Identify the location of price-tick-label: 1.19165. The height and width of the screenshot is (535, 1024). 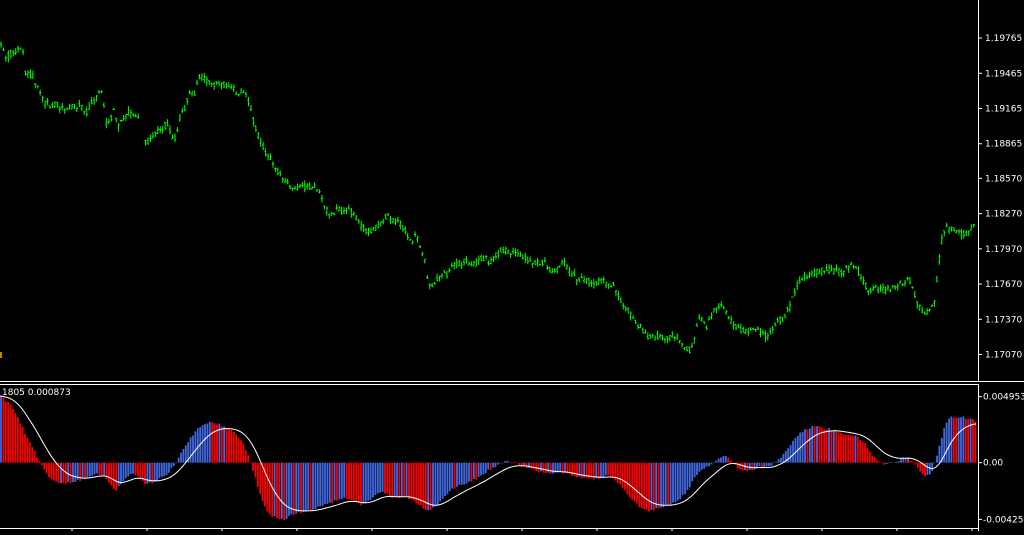
(1003, 110).